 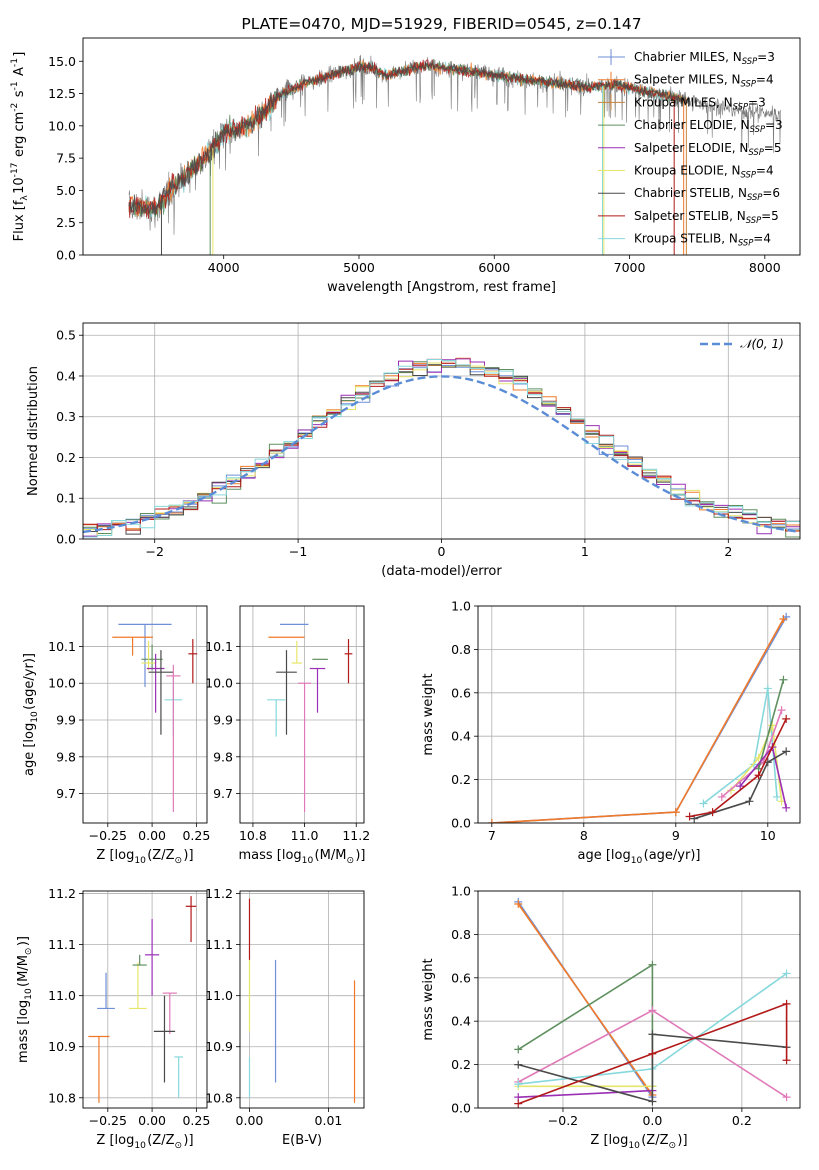 What do you see at coordinates (66, 756) in the screenshot?
I see `y-tick-label: 9.8` at bounding box center [66, 756].